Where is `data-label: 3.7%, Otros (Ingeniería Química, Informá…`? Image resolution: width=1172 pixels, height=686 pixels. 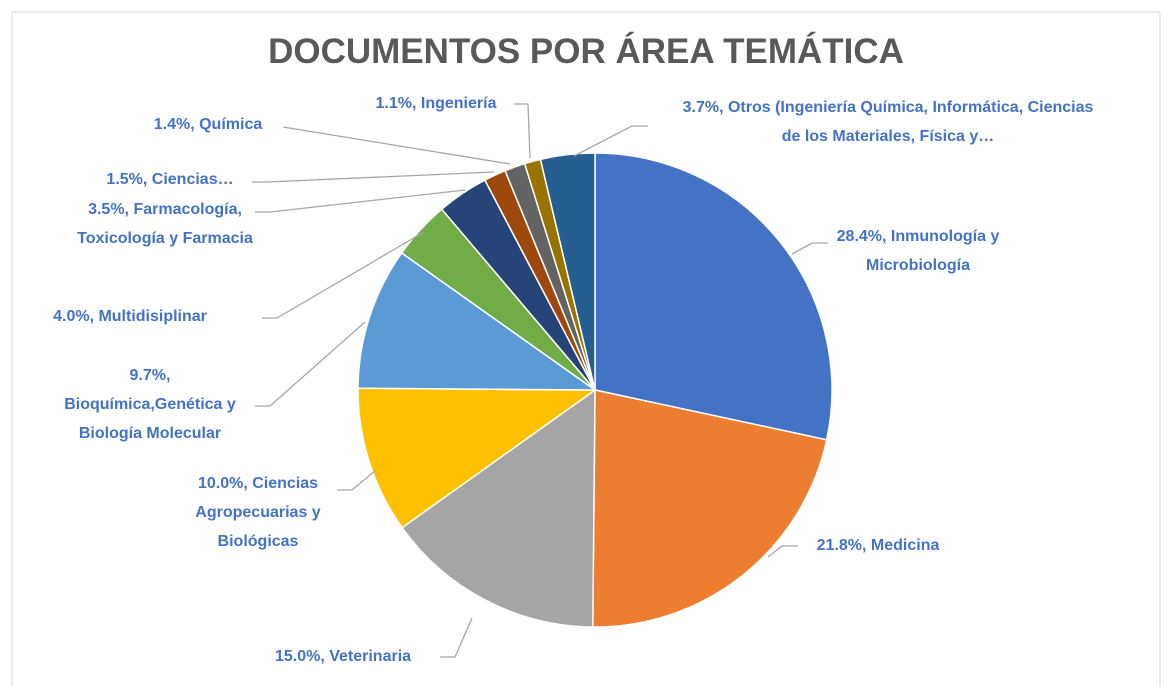
data-label: 3.7%, Otros (Ingeniería Química, Informá… is located at coordinates (888, 122).